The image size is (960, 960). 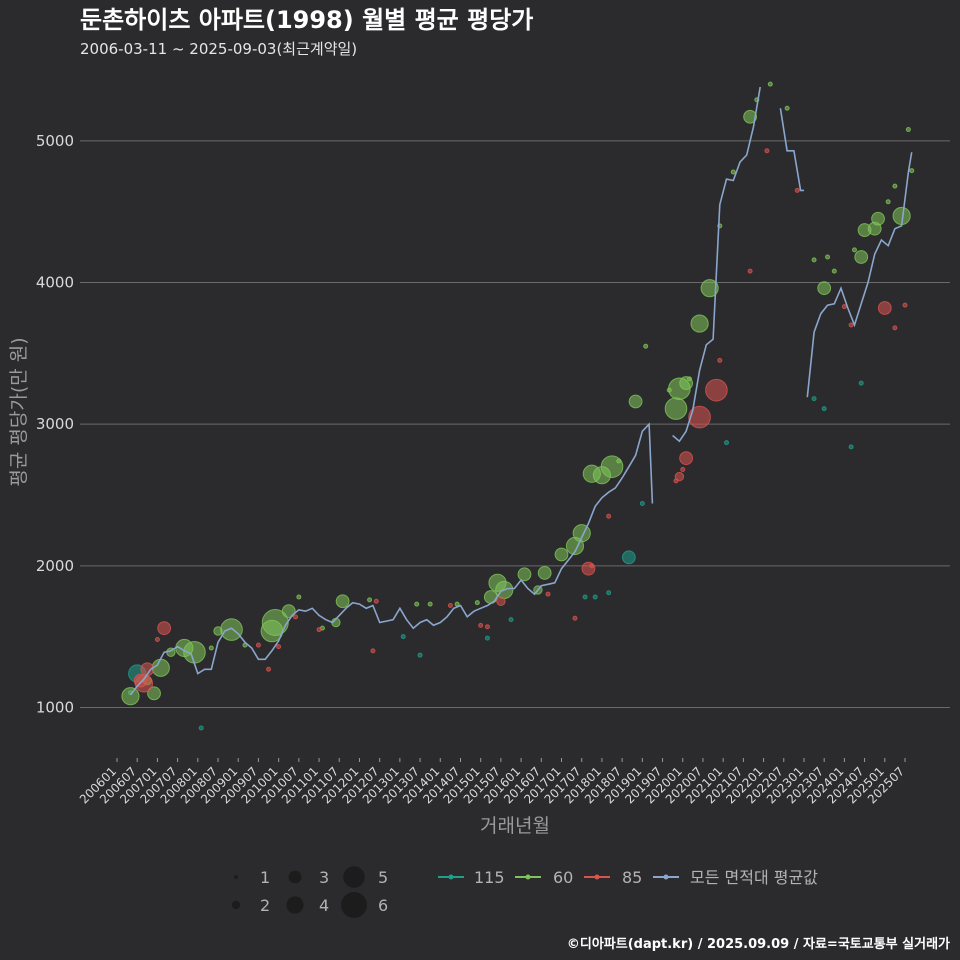 What do you see at coordinates (324, 905) in the screenshot?
I see `size-legend-label: 4` at bounding box center [324, 905].